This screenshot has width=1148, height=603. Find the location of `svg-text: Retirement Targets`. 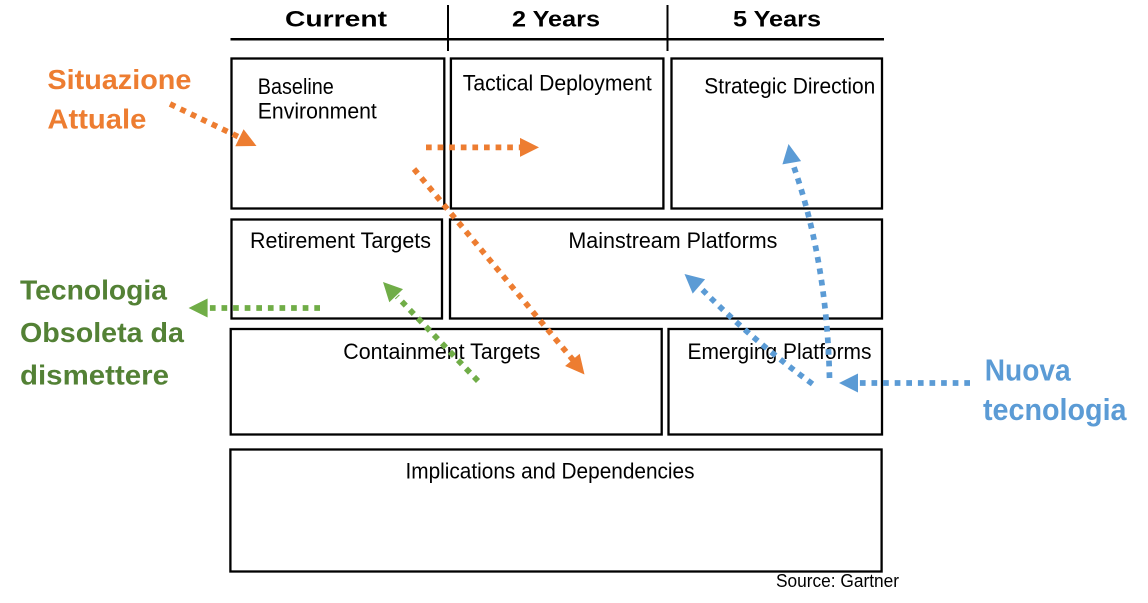

svg-text: Retirement Targets is located at coordinates (340, 240).